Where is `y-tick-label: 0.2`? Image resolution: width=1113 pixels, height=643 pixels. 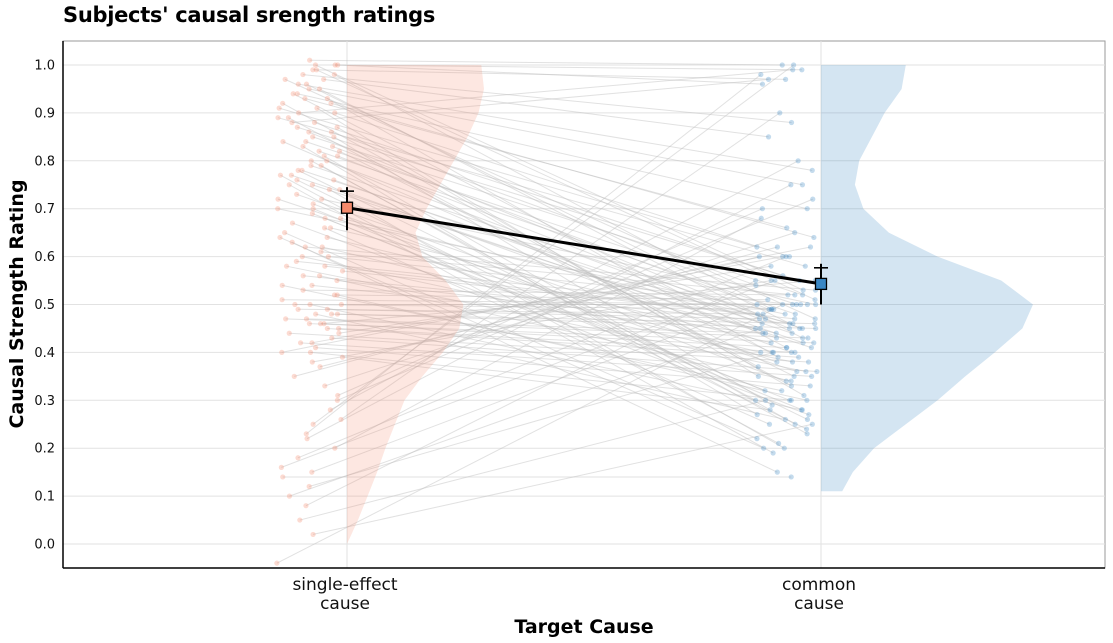
y-tick-label: 0.2 is located at coordinates (44, 449).